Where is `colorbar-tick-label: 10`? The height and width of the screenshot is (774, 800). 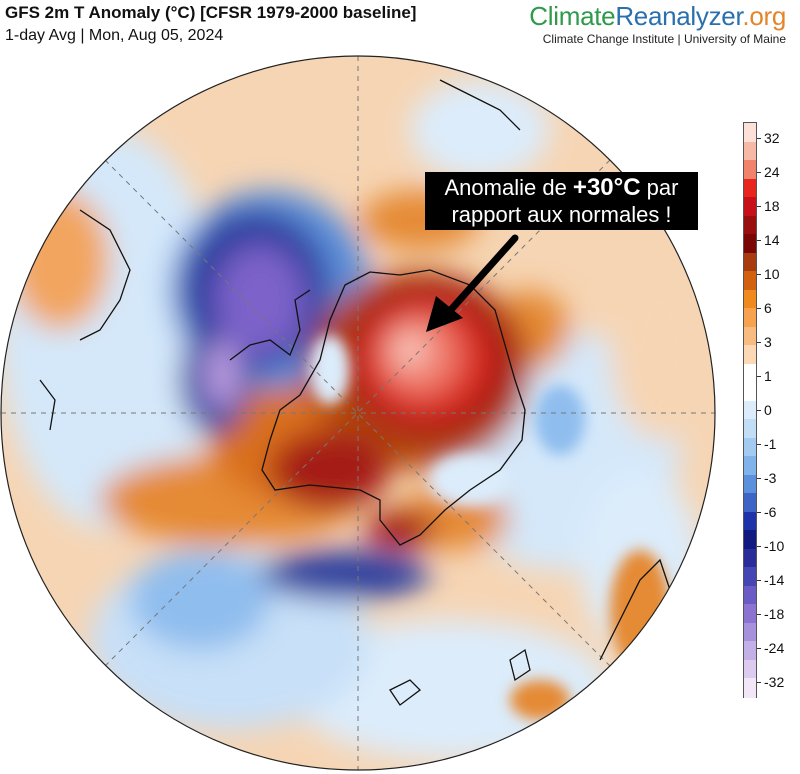 colorbar-tick-label: 10 is located at coordinates (772, 274).